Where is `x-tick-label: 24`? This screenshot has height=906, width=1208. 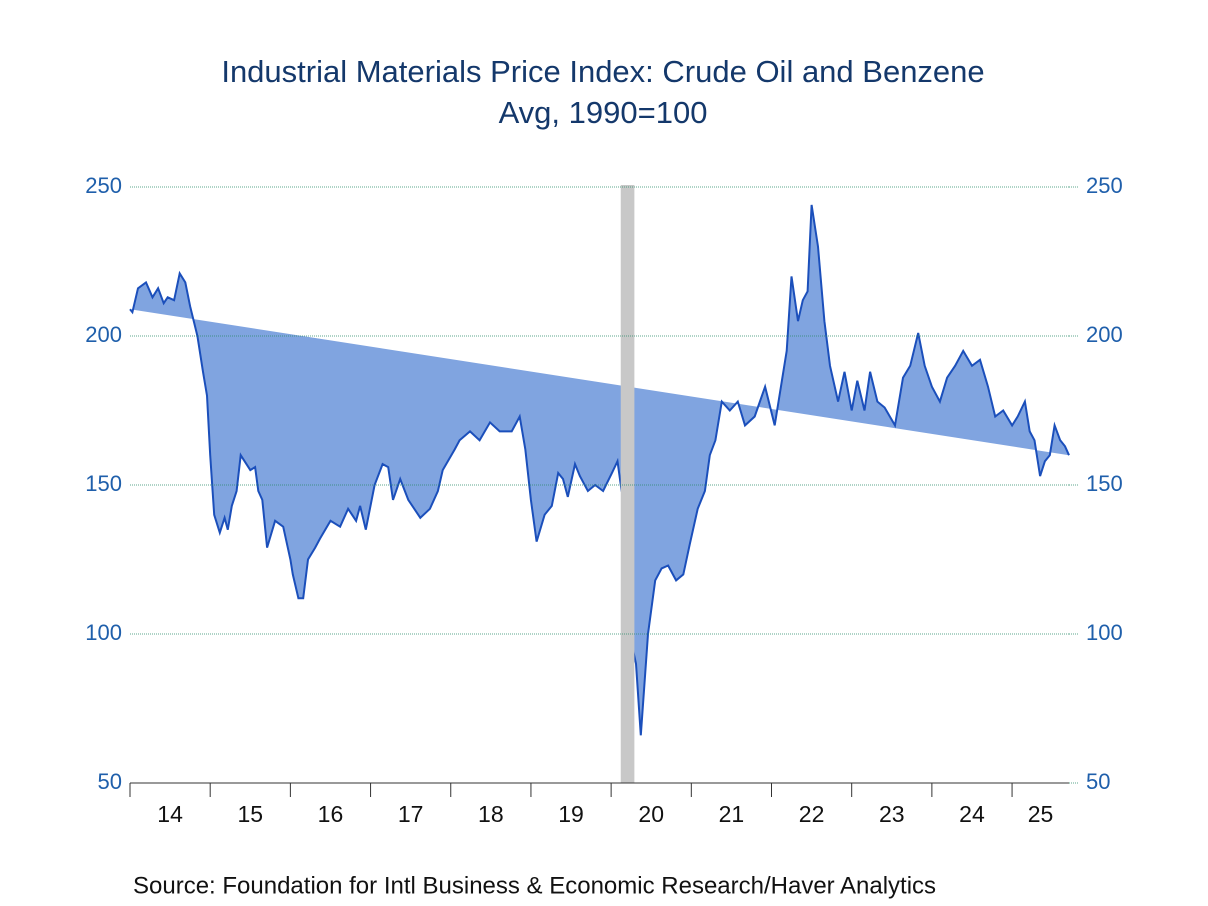
x-tick-label: 24 is located at coordinates (972, 814).